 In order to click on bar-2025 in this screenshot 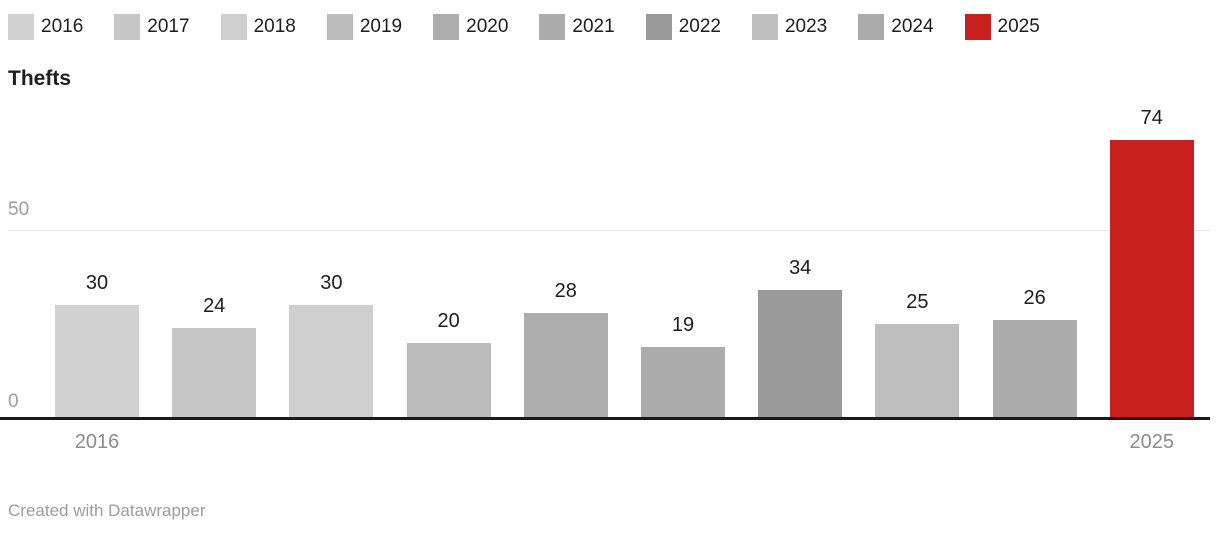, I will do `click(1151, 279)`.